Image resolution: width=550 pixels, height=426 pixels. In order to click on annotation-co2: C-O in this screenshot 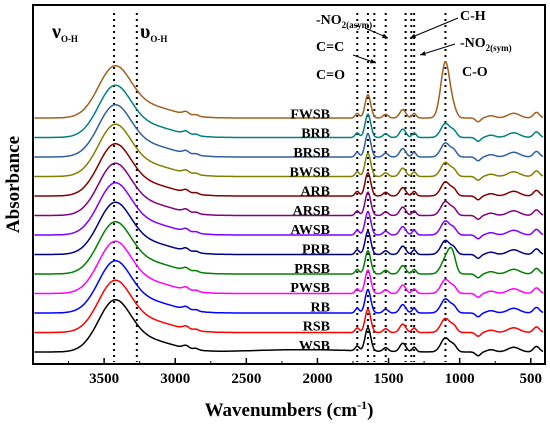, I will do `click(475, 72)`.